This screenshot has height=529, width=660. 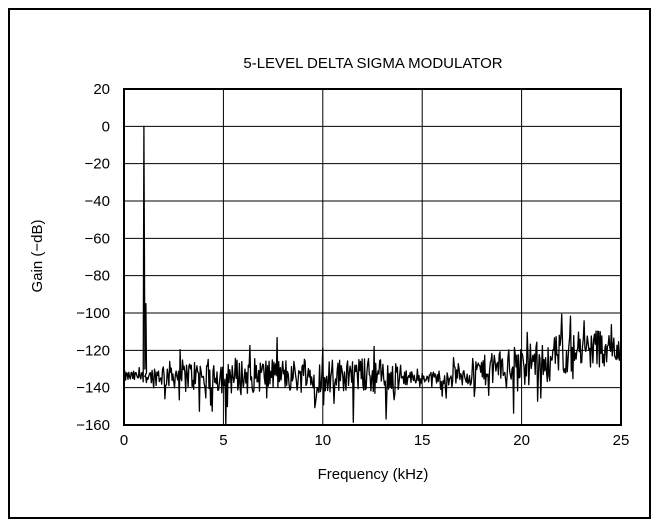 I want to click on x-tick-label: 15, so click(x=422, y=440).